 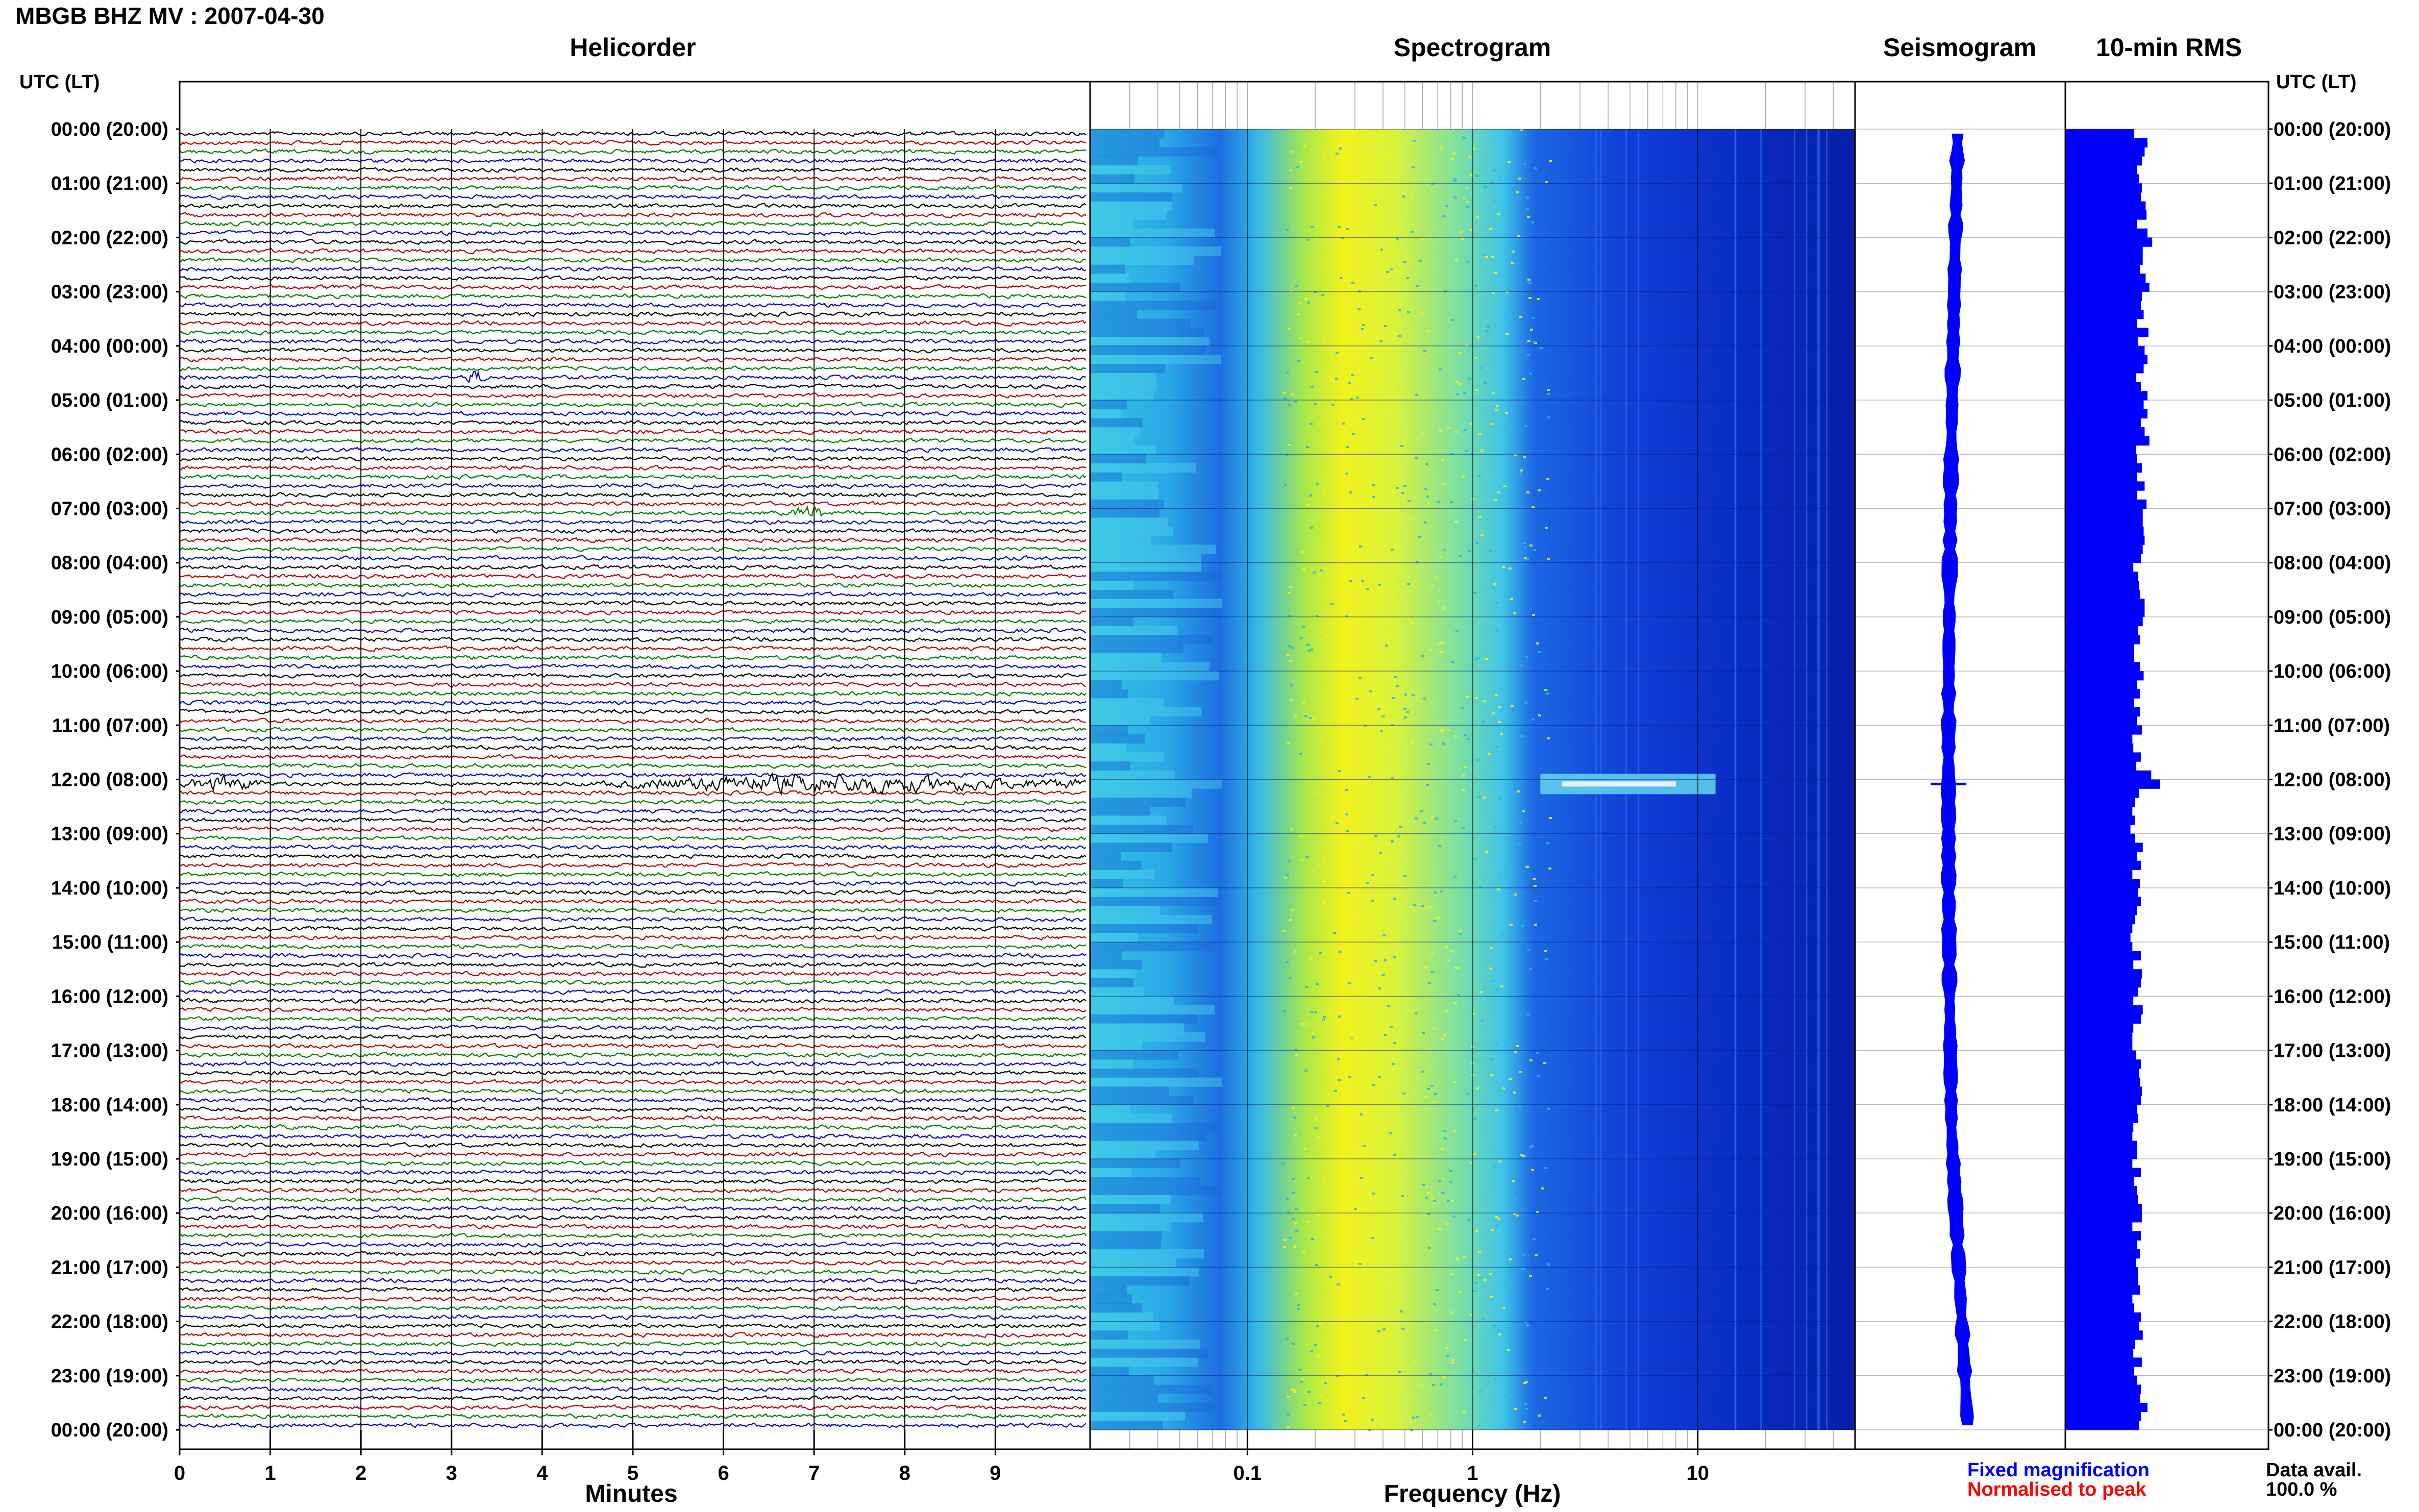 I want to click on time-label-left: 00:00 (20:00), so click(x=109, y=1430).